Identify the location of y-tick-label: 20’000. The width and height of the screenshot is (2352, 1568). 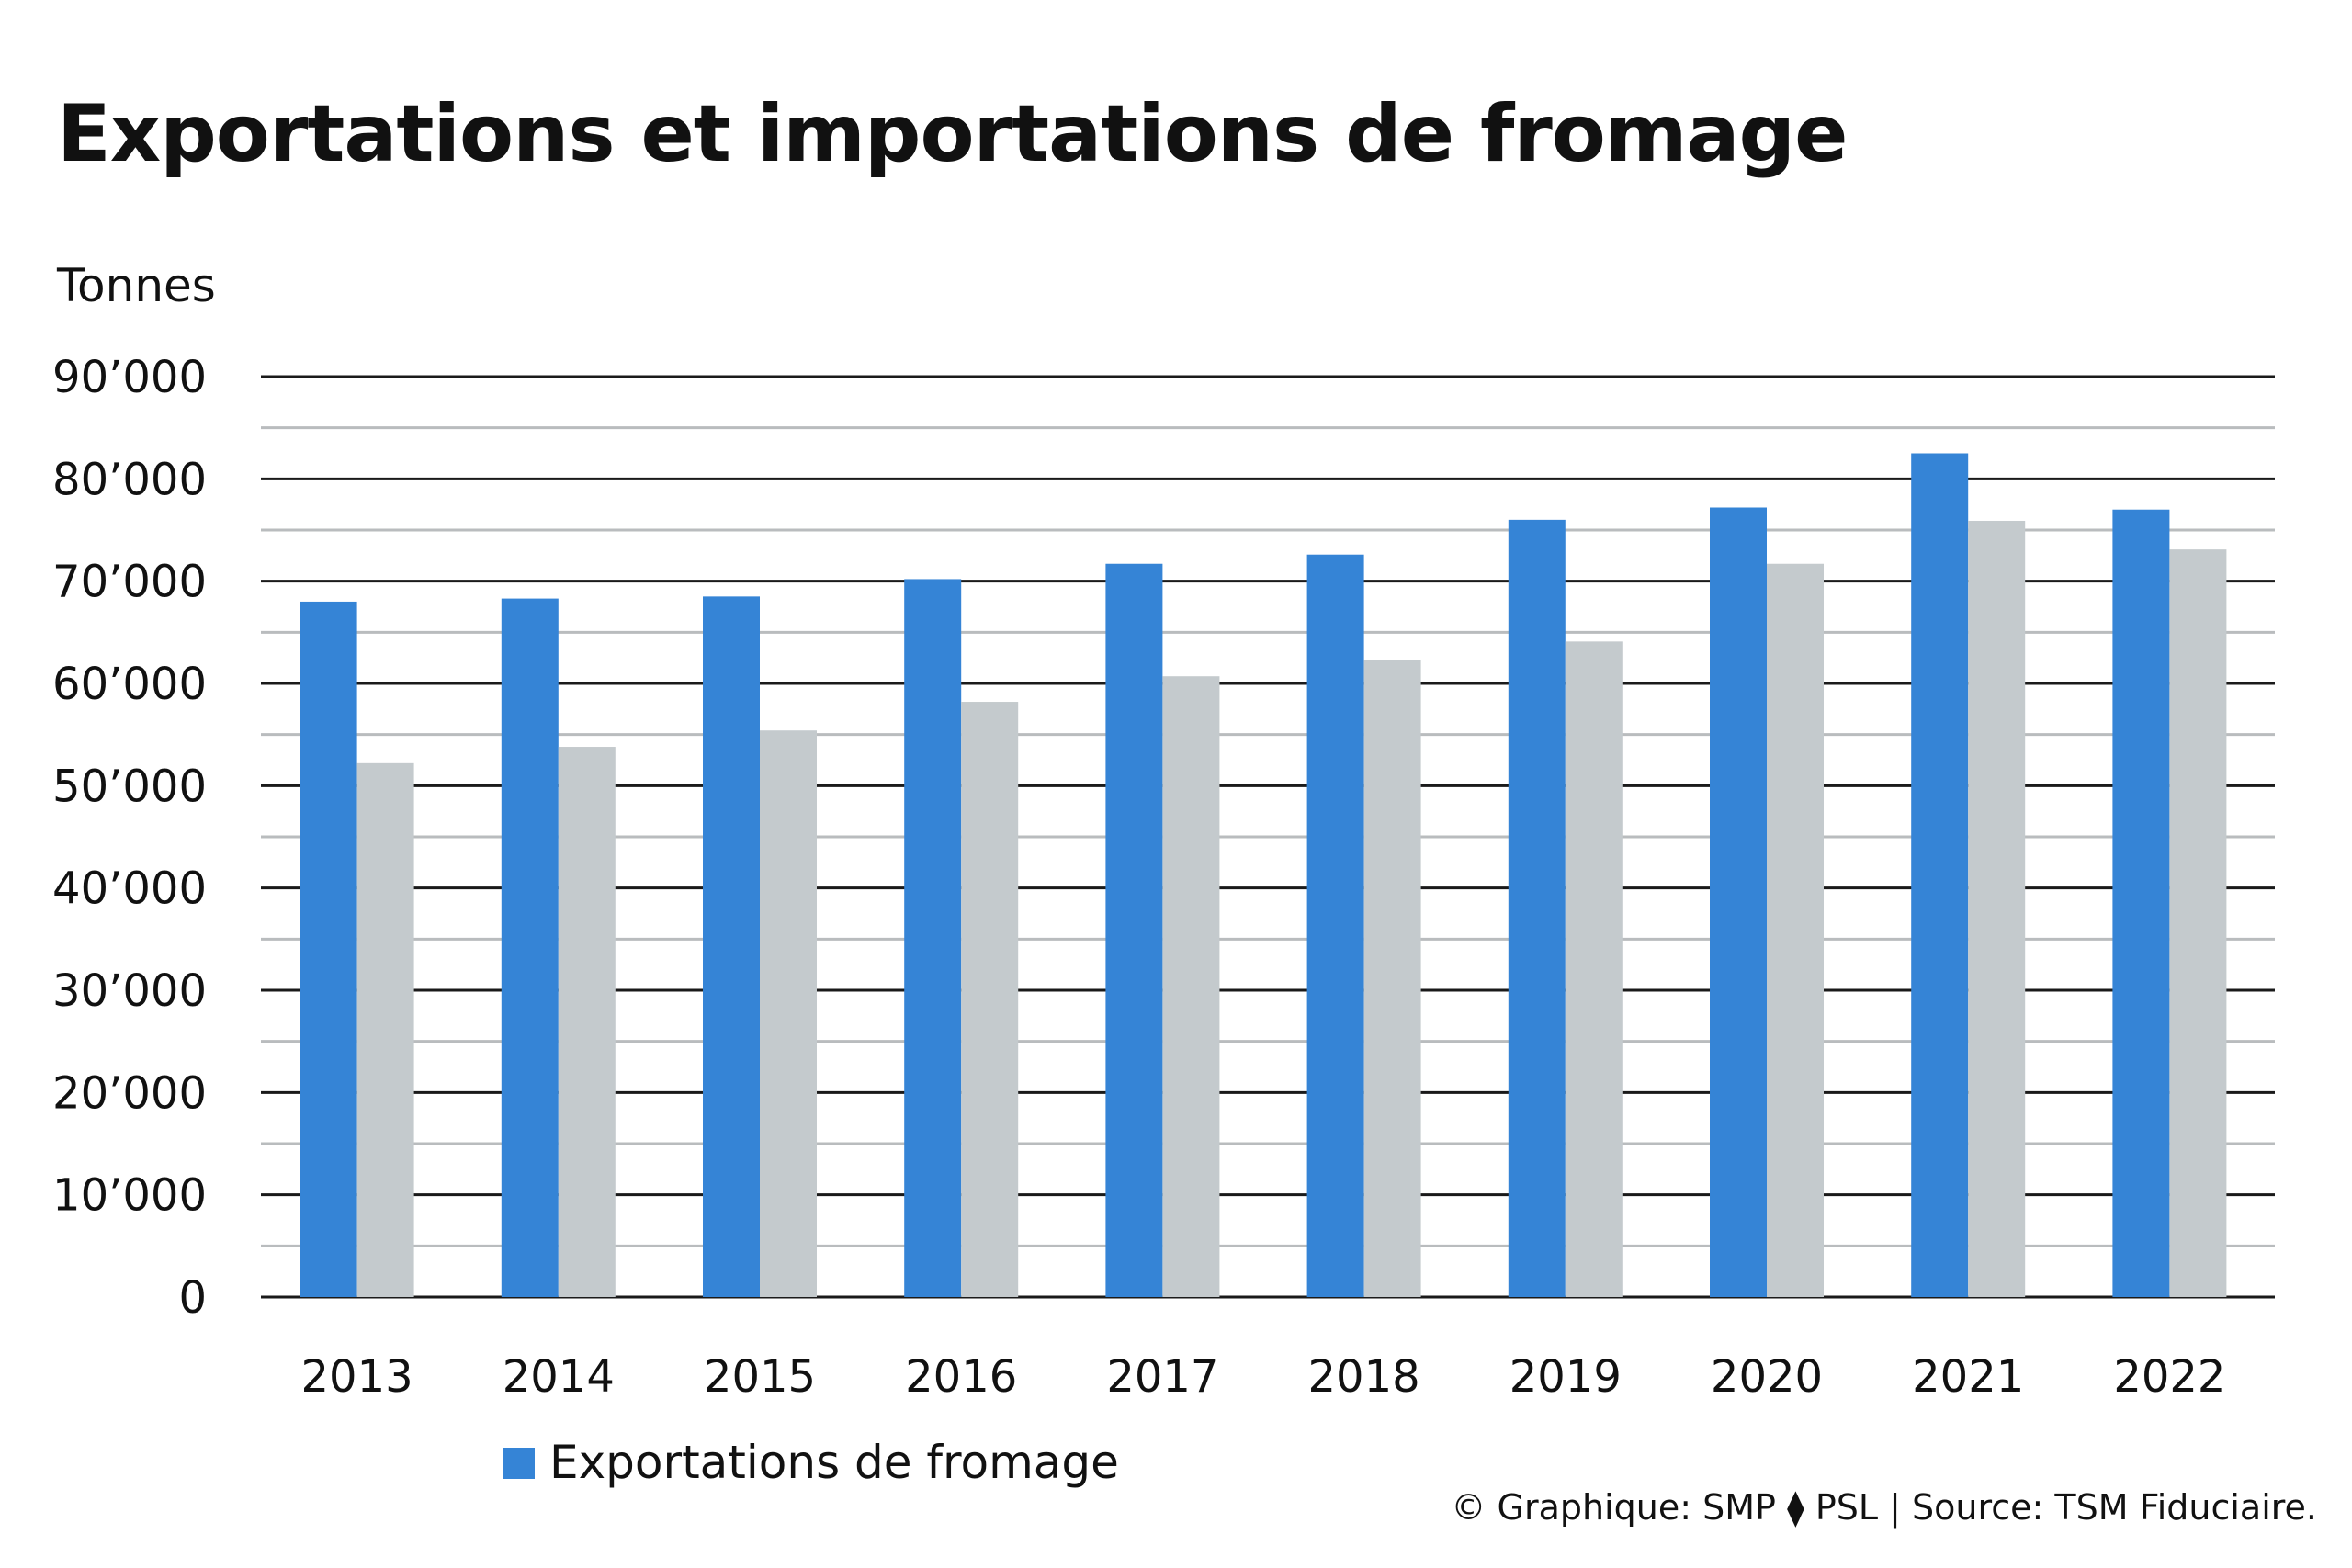
(129, 1093).